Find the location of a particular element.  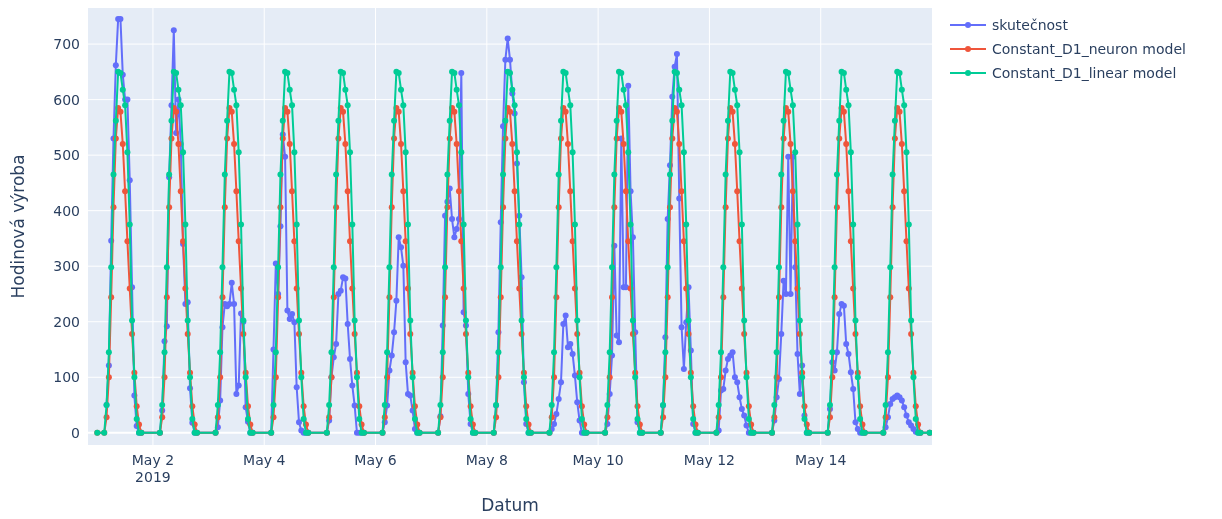

y-tick-label: 400 is located at coordinates (66, 210).